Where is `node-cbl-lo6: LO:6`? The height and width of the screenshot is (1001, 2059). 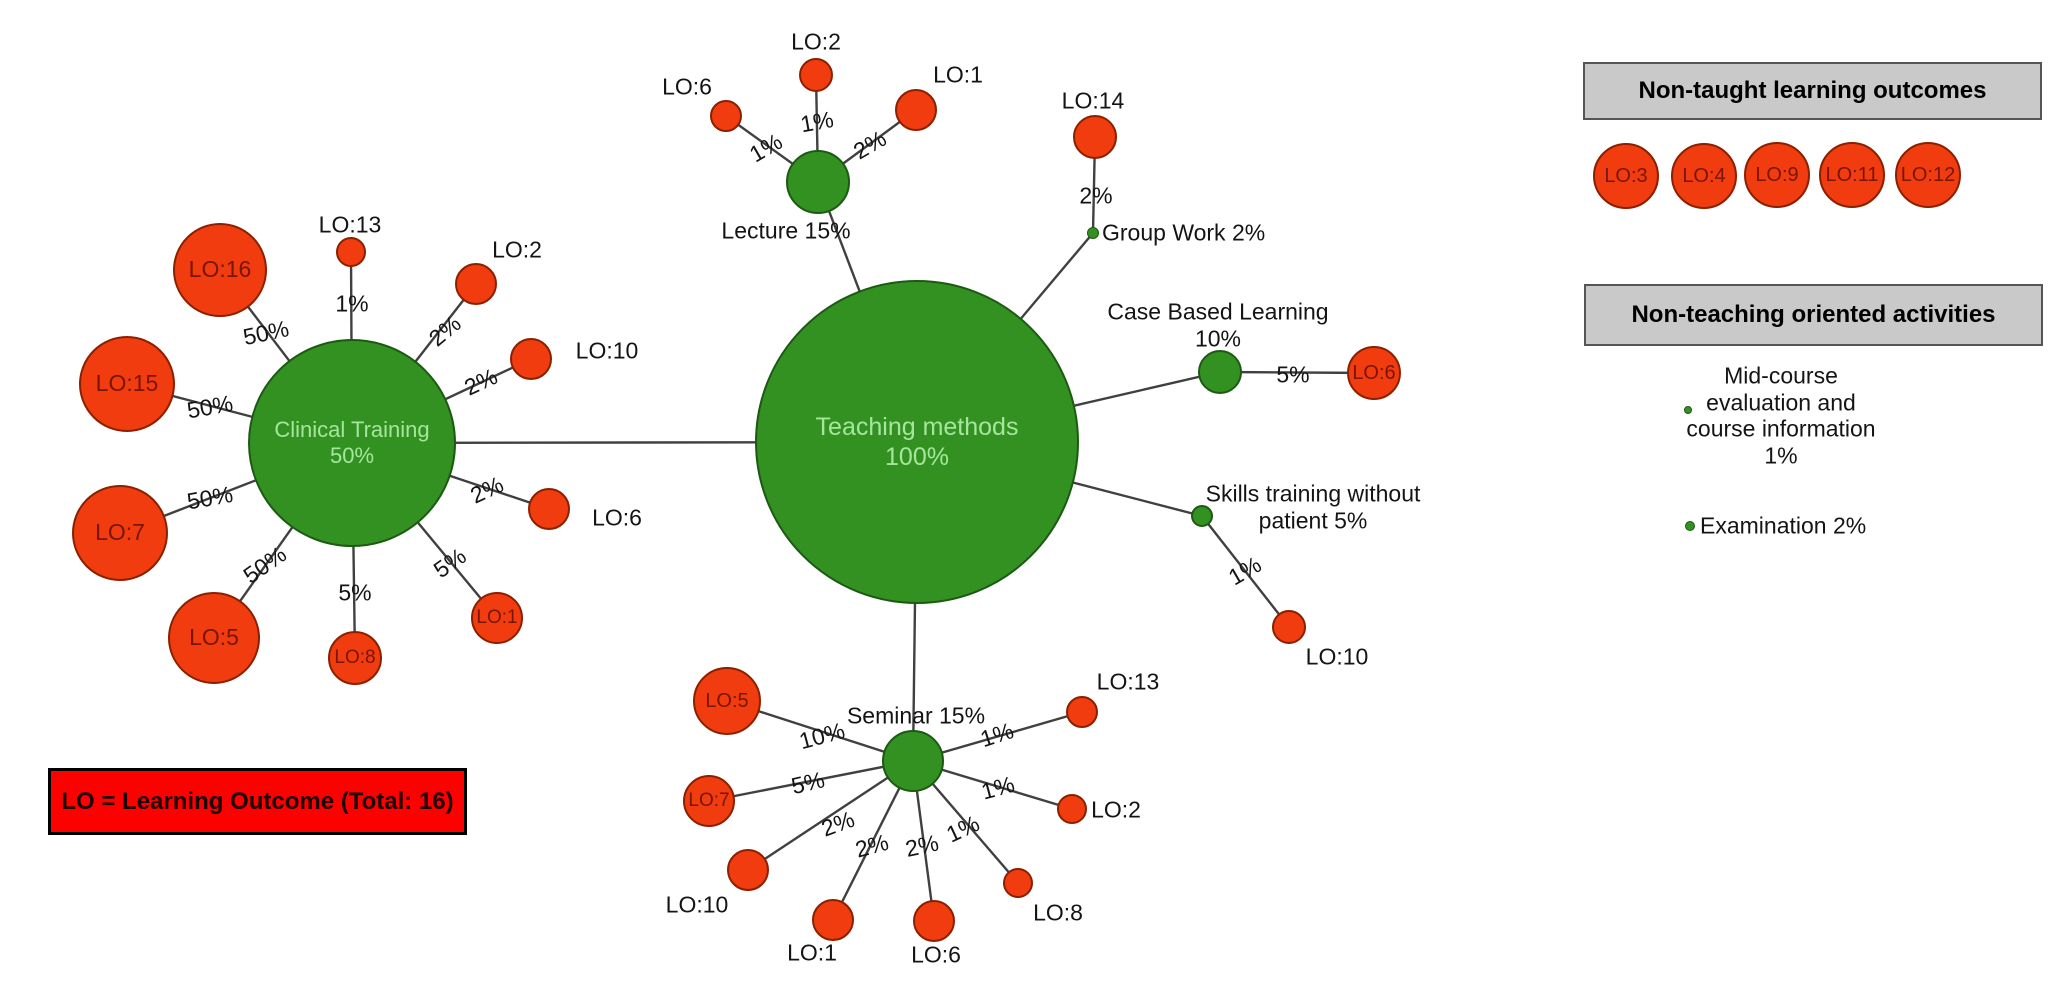 node-cbl-lo6: LO:6 is located at coordinates (1374, 373).